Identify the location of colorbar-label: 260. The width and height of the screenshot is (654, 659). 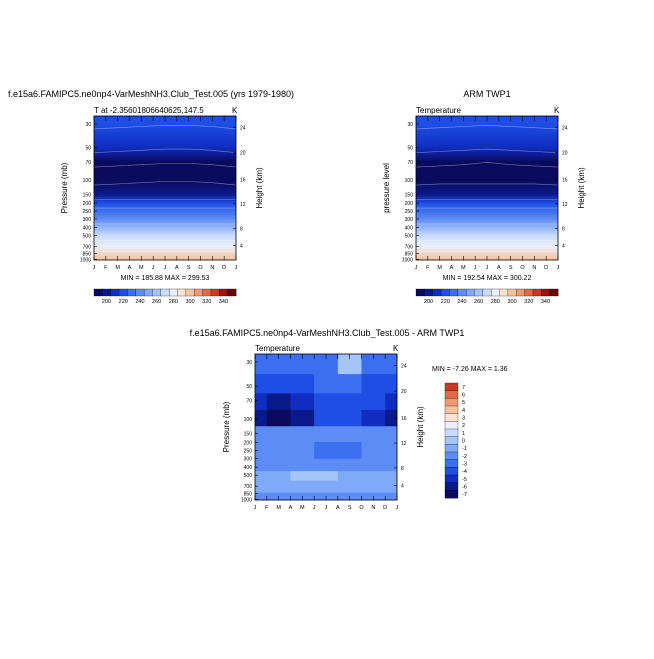
(156, 302).